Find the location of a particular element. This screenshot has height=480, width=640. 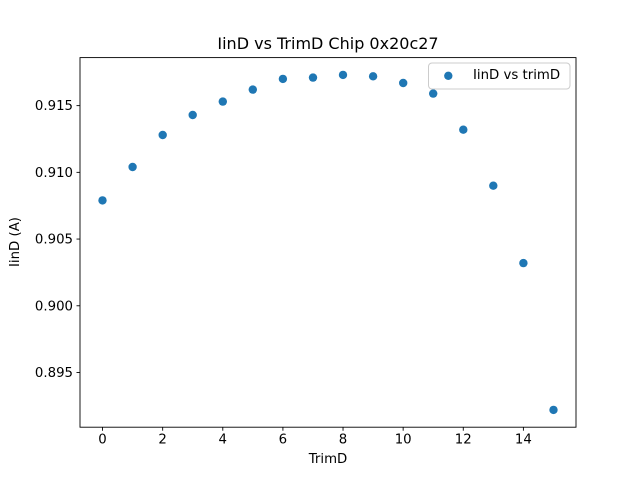

x-tick-label: 2 is located at coordinates (162, 440).